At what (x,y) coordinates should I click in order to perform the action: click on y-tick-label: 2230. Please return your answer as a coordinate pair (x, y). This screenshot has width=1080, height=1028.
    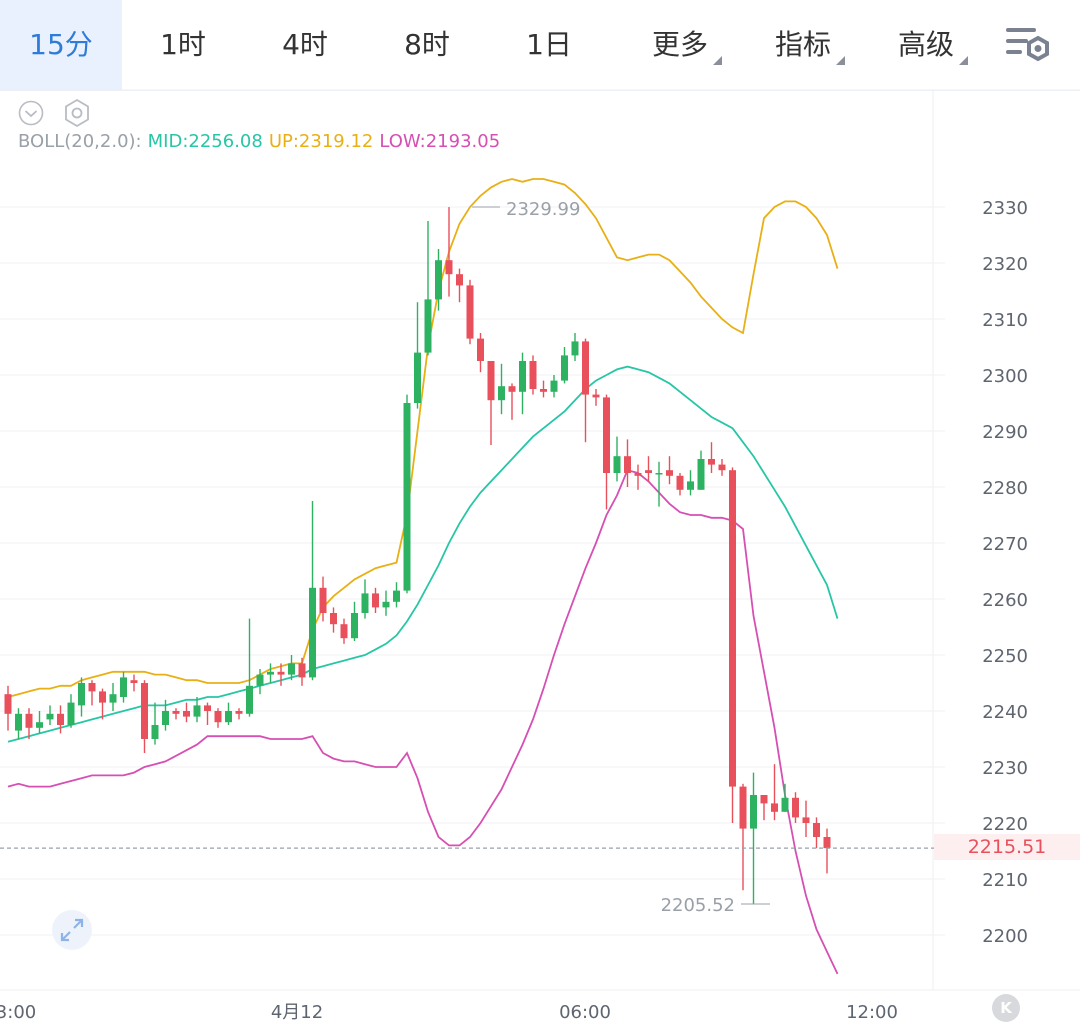
    Looking at the image, I should click on (1005, 768).